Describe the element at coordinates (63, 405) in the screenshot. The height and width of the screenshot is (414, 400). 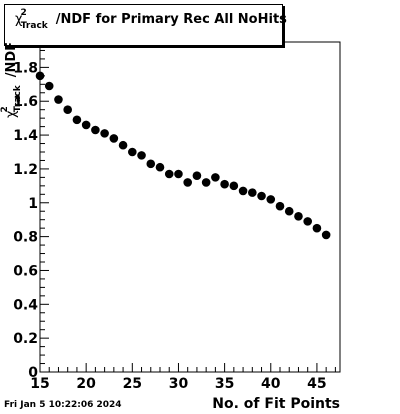
I see `timestamp: Fri Jan 5 10:22:06 2024` at that location.